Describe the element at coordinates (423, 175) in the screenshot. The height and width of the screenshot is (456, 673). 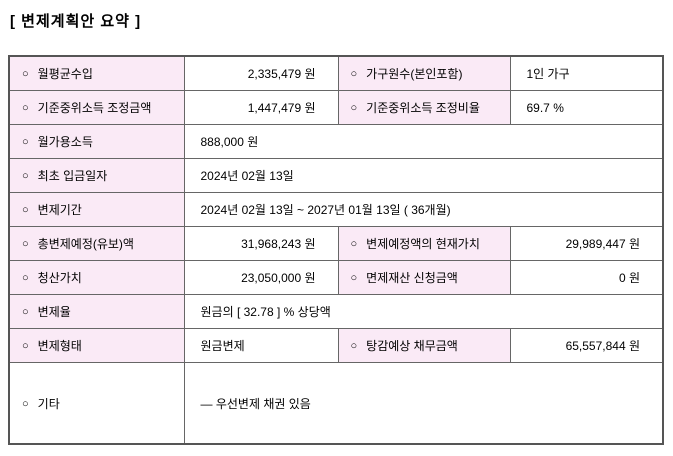
I see `value-first-deposit-date: 2024년 02월 13일` at that location.